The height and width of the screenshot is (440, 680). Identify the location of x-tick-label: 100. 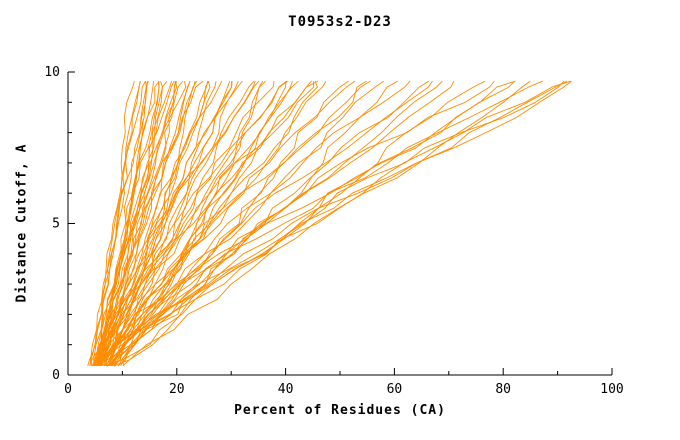
(611, 389).